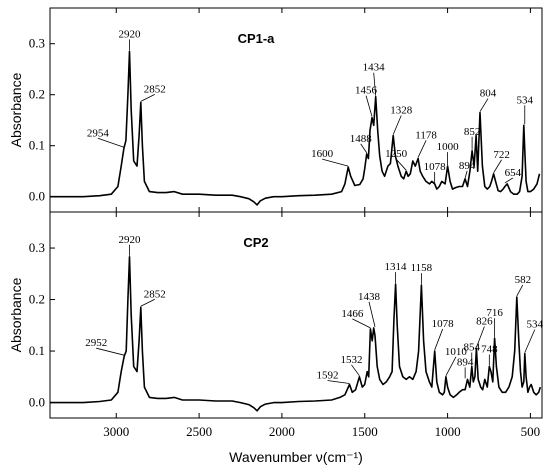 This screenshot has height=471, width=550. Describe the element at coordinates (257, 38) in the screenshot. I see `panel-title: CP1-a` at that location.